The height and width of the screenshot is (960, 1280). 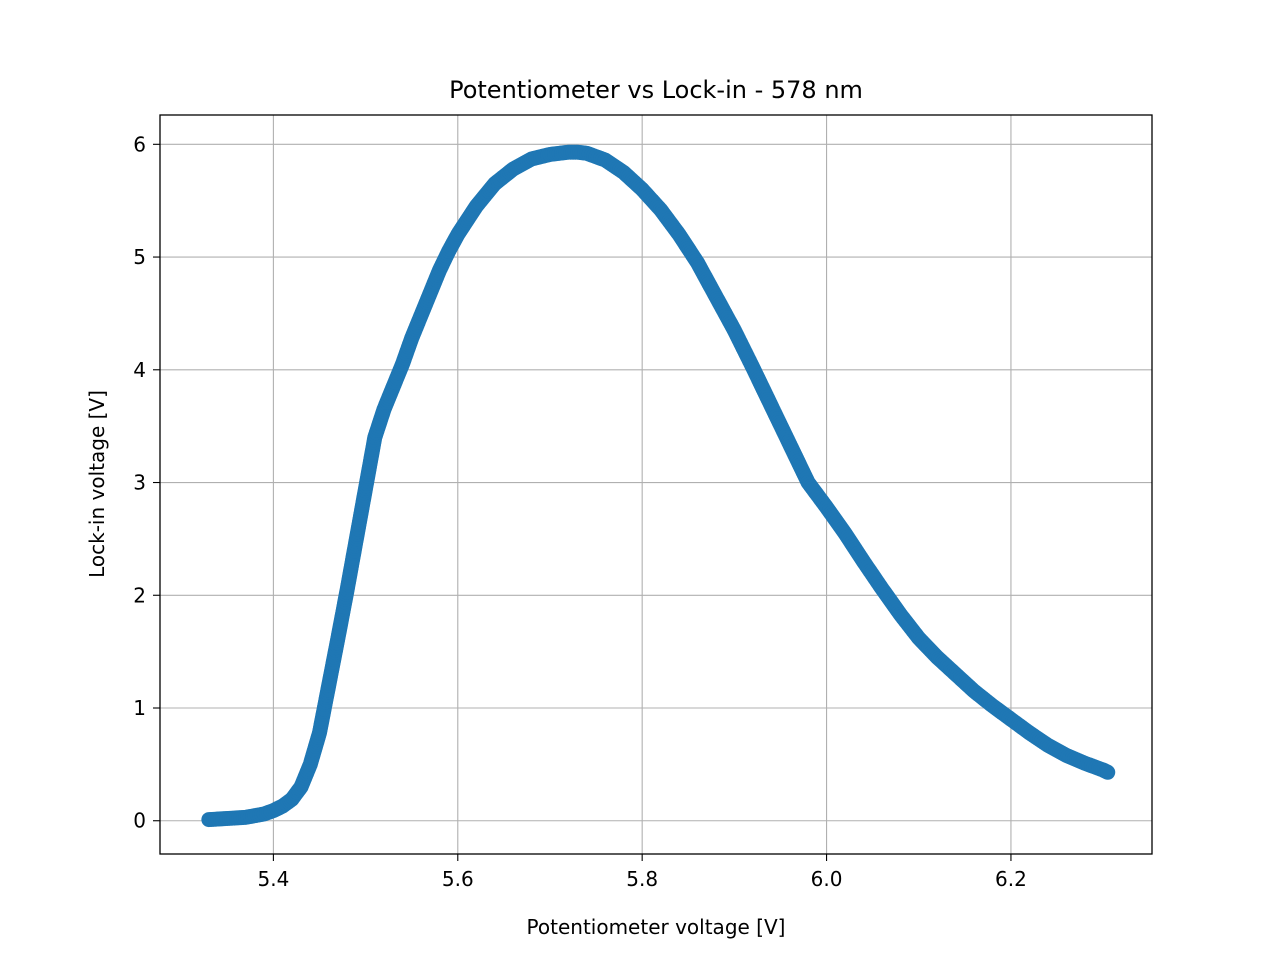 What do you see at coordinates (458, 879) in the screenshot?
I see `x-tick-label: 5.6` at bounding box center [458, 879].